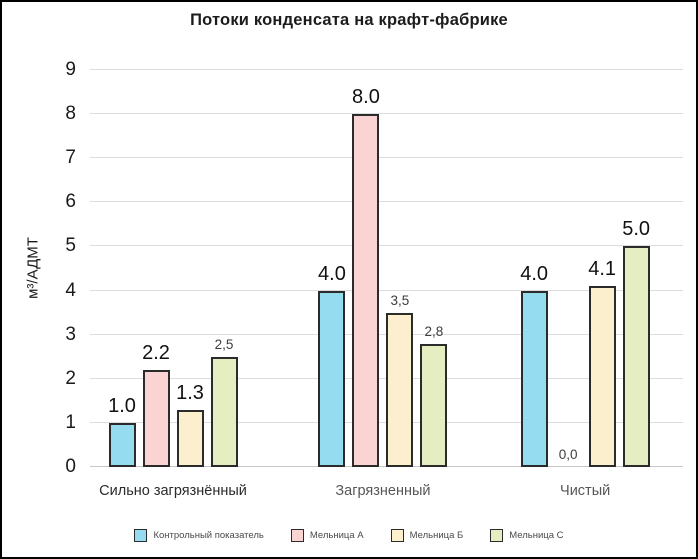  I want to click on y-tick-label: 7, so click(70, 158).